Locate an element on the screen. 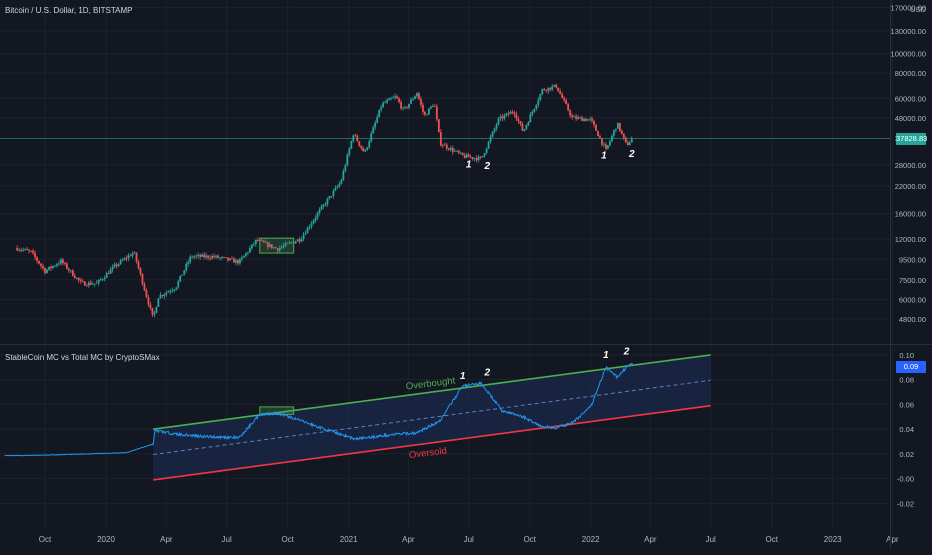  price-marker: 1 is located at coordinates (604, 155).